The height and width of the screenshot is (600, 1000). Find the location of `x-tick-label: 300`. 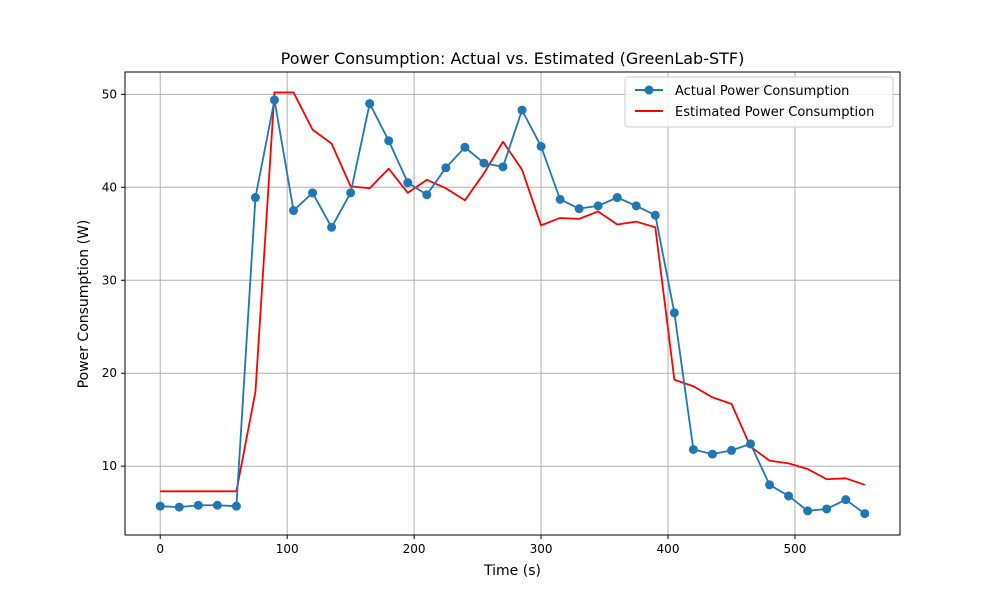

x-tick-label: 300 is located at coordinates (541, 549).